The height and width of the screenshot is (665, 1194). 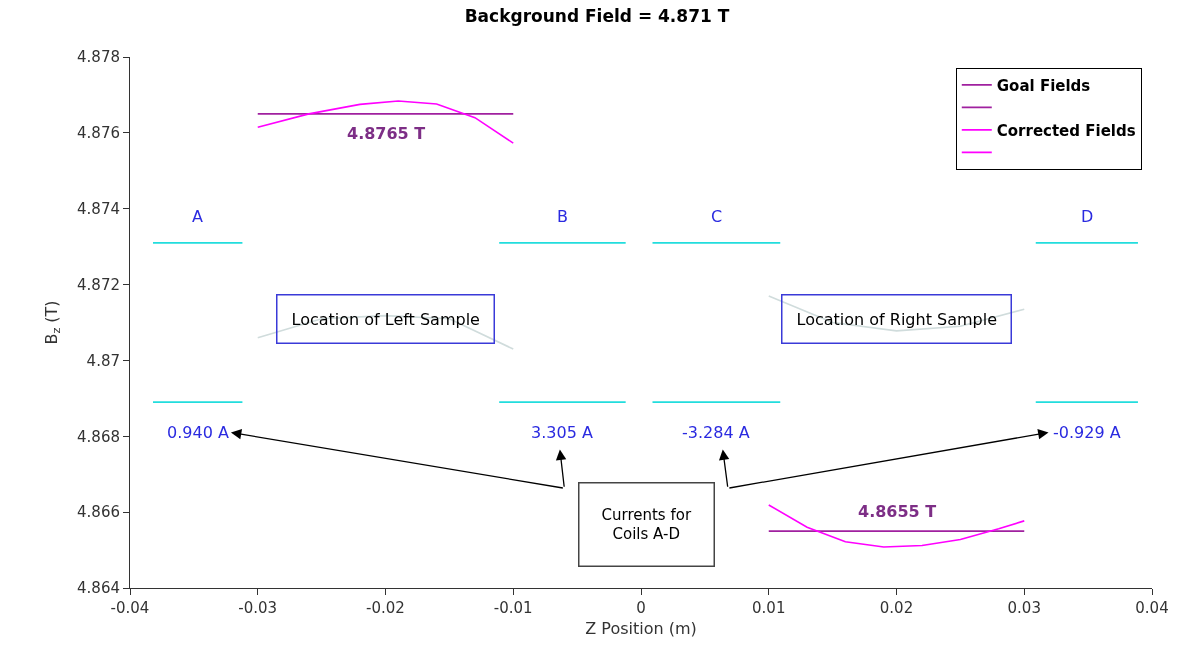 What do you see at coordinates (646, 524) in the screenshot?
I see `annotation: Currents for Coils A-D` at bounding box center [646, 524].